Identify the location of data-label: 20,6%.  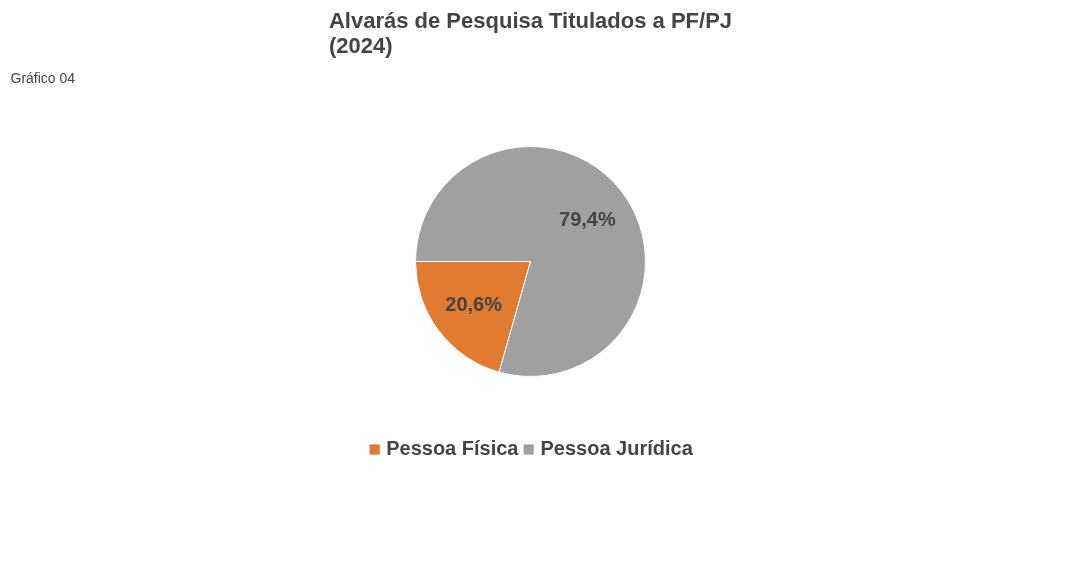
(474, 304).